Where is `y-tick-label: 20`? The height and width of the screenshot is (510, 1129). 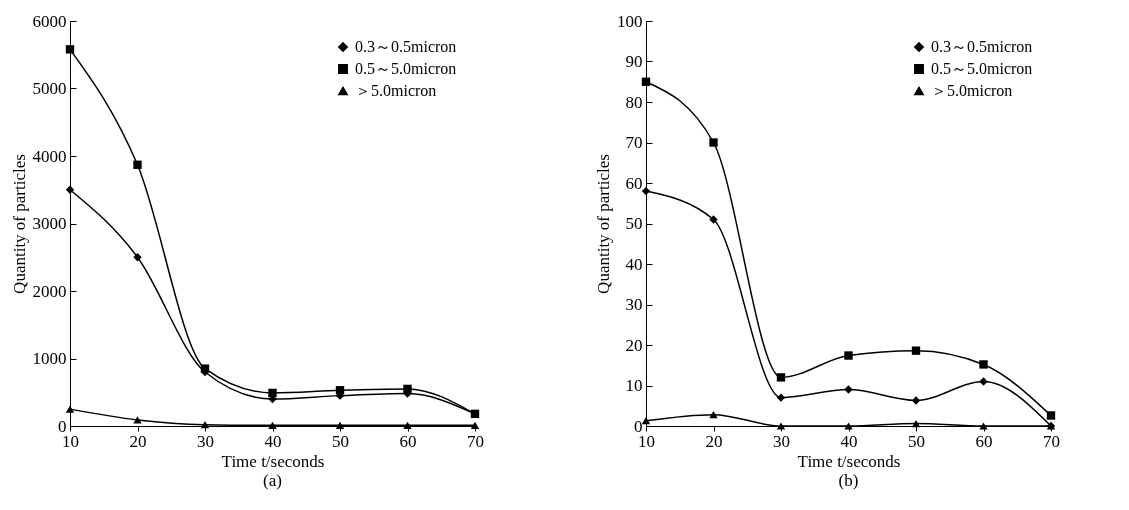
y-tick-label: 20 is located at coordinates (634, 345).